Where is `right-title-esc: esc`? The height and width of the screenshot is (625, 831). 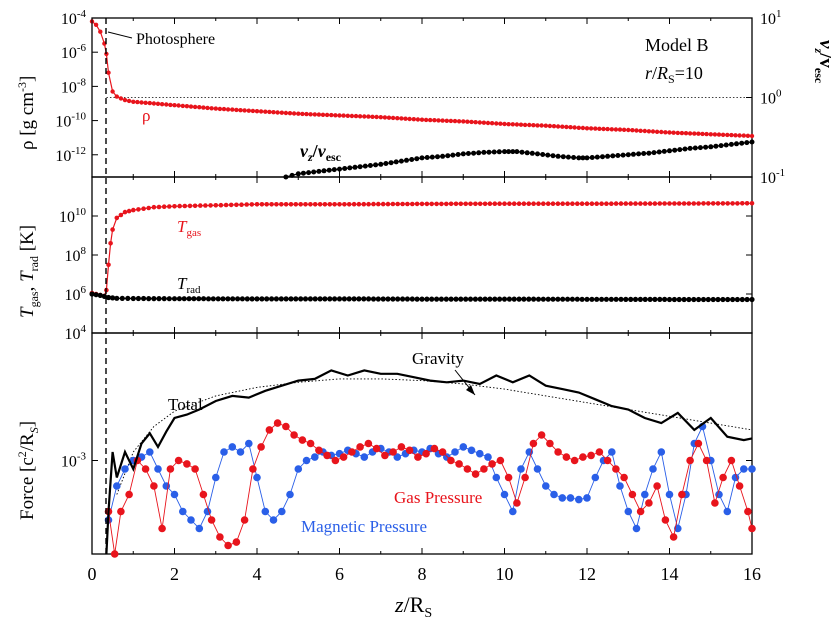
right-title-esc: esc is located at coordinates (819, 76).